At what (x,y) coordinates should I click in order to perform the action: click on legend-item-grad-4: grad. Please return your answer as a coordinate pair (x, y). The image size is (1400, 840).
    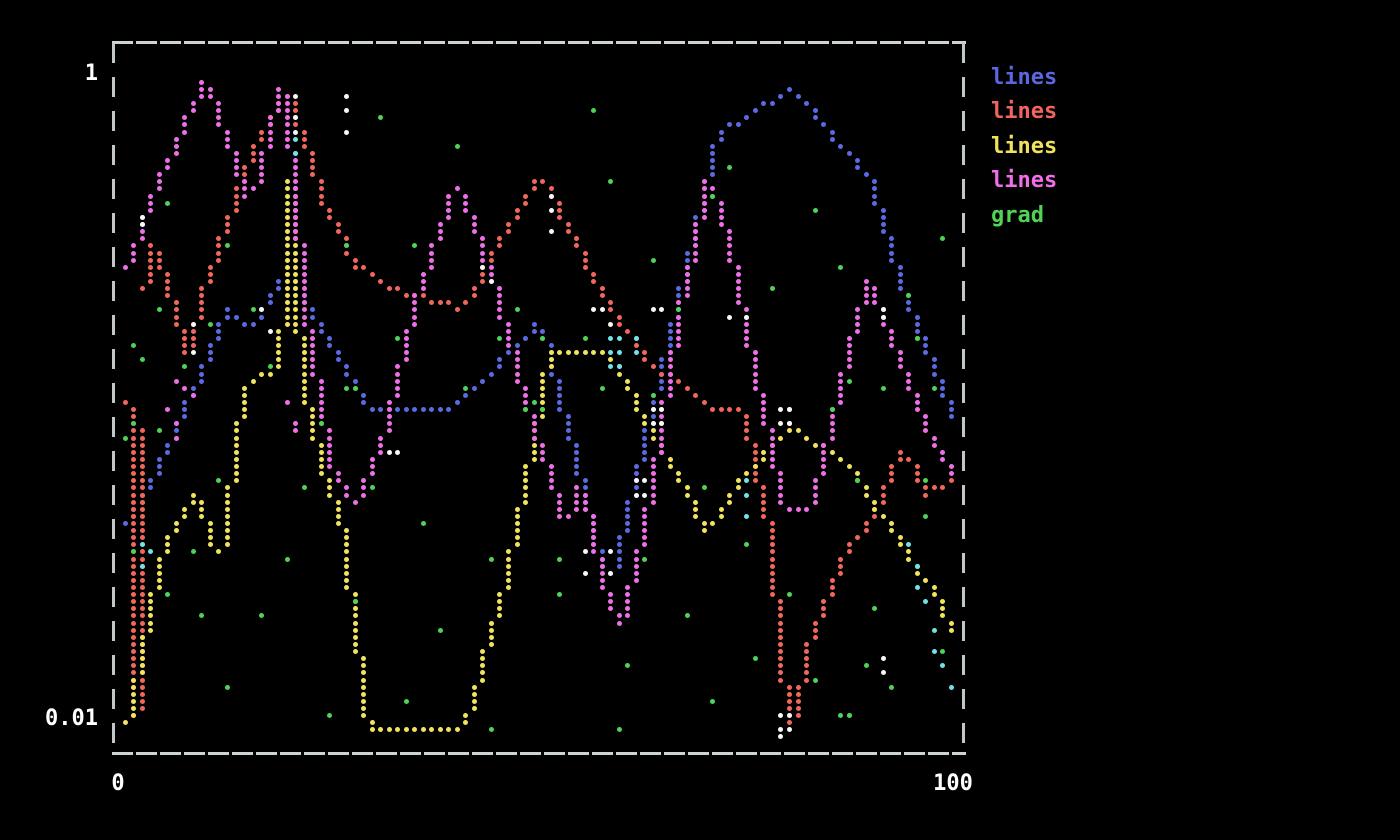
    Looking at the image, I should click on (1017, 215).